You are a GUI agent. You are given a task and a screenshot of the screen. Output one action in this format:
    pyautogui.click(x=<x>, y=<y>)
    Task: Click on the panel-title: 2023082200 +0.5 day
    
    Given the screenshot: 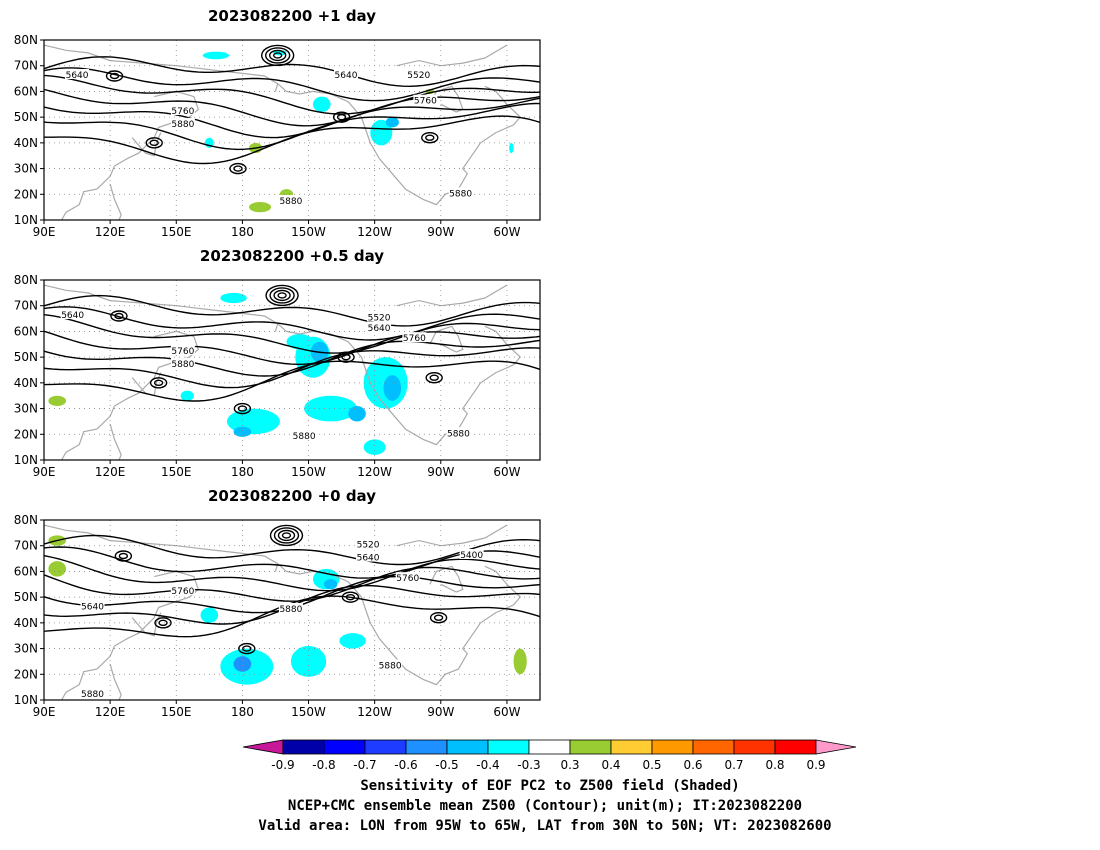 What is the action you would take?
    pyautogui.click(x=292, y=256)
    